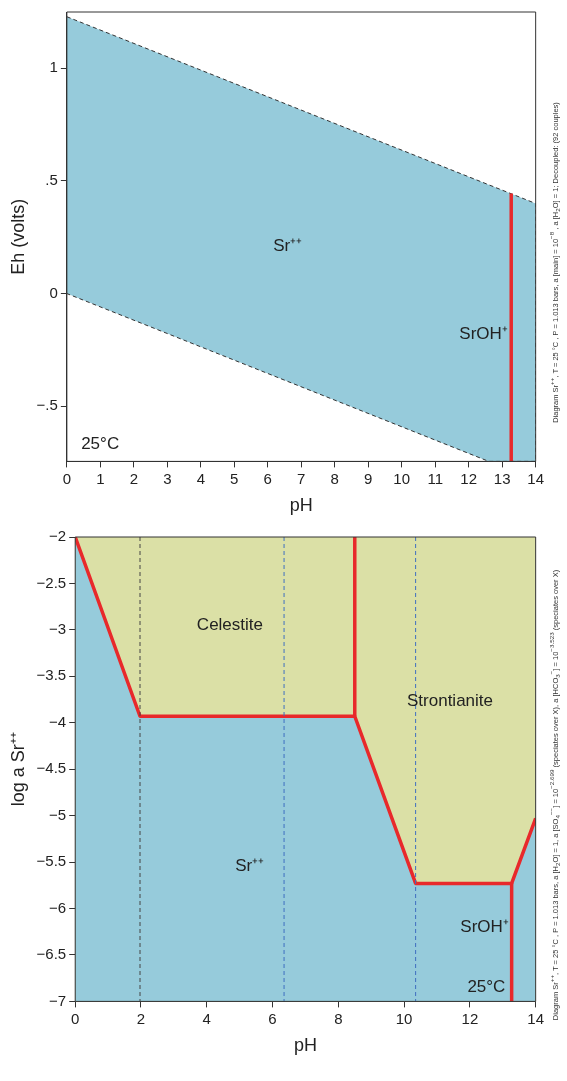 The width and height of the screenshot is (567, 1081). Describe the element at coordinates (450, 701) in the screenshot. I see `annotation: Strontianite` at that location.